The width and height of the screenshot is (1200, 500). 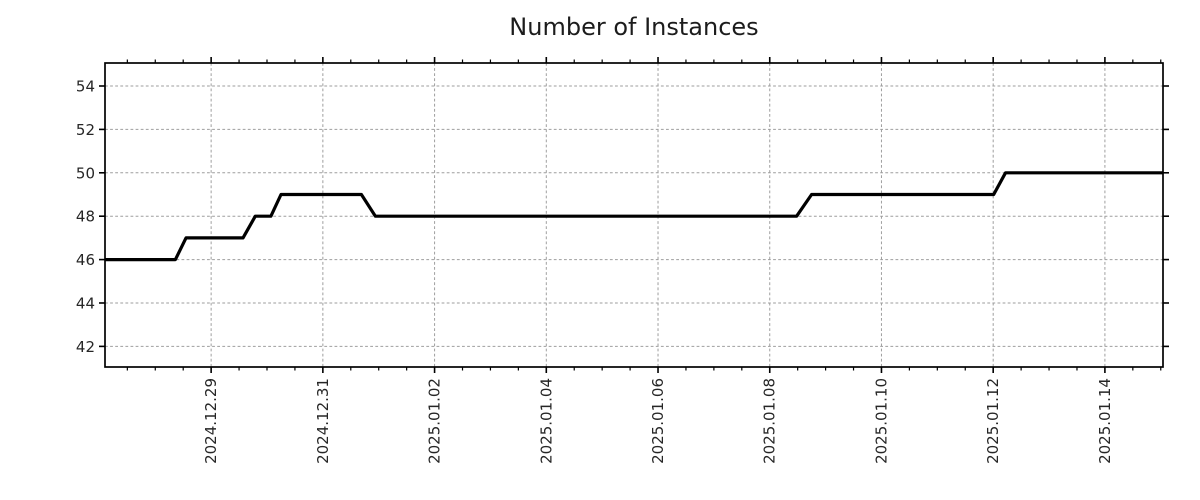 I want to click on x-tick-label: 2025.01.08, so click(x=770, y=421).